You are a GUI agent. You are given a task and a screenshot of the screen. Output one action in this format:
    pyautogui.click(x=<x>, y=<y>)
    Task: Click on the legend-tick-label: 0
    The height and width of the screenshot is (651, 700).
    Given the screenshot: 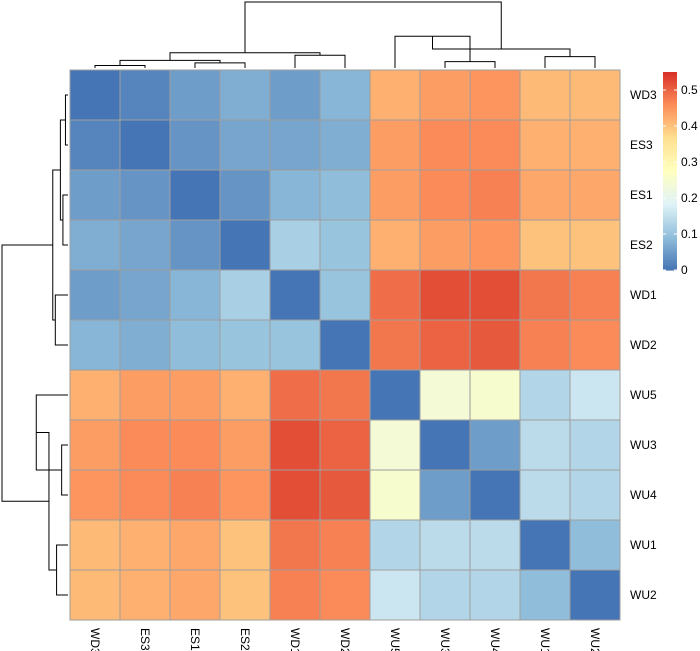 What is the action you would take?
    pyautogui.click(x=684, y=270)
    